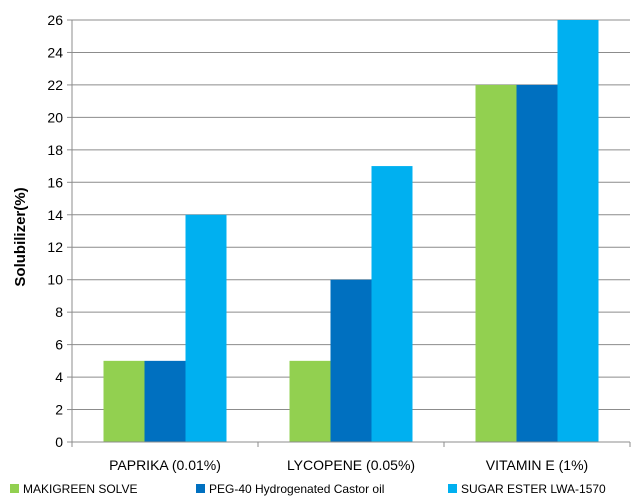 This screenshot has width=643, height=503. I want to click on y-tick-label: 12, so click(55, 247).